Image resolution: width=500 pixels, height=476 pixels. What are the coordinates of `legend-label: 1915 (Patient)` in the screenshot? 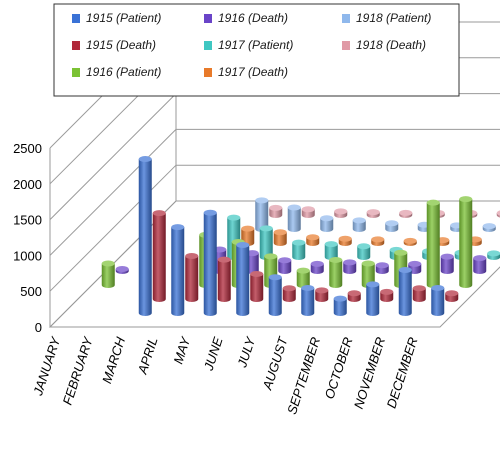 It's located at (123, 18).